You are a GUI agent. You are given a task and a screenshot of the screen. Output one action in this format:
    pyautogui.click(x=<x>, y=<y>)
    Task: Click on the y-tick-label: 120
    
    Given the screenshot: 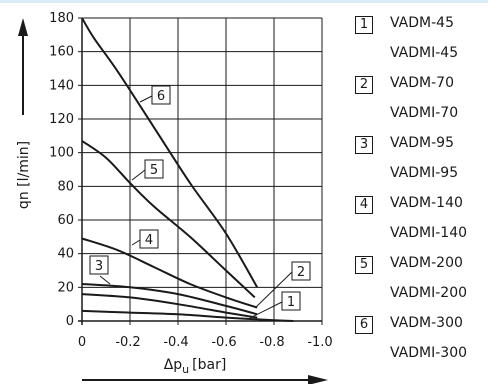 What is the action you would take?
    pyautogui.click(x=61, y=119)
    